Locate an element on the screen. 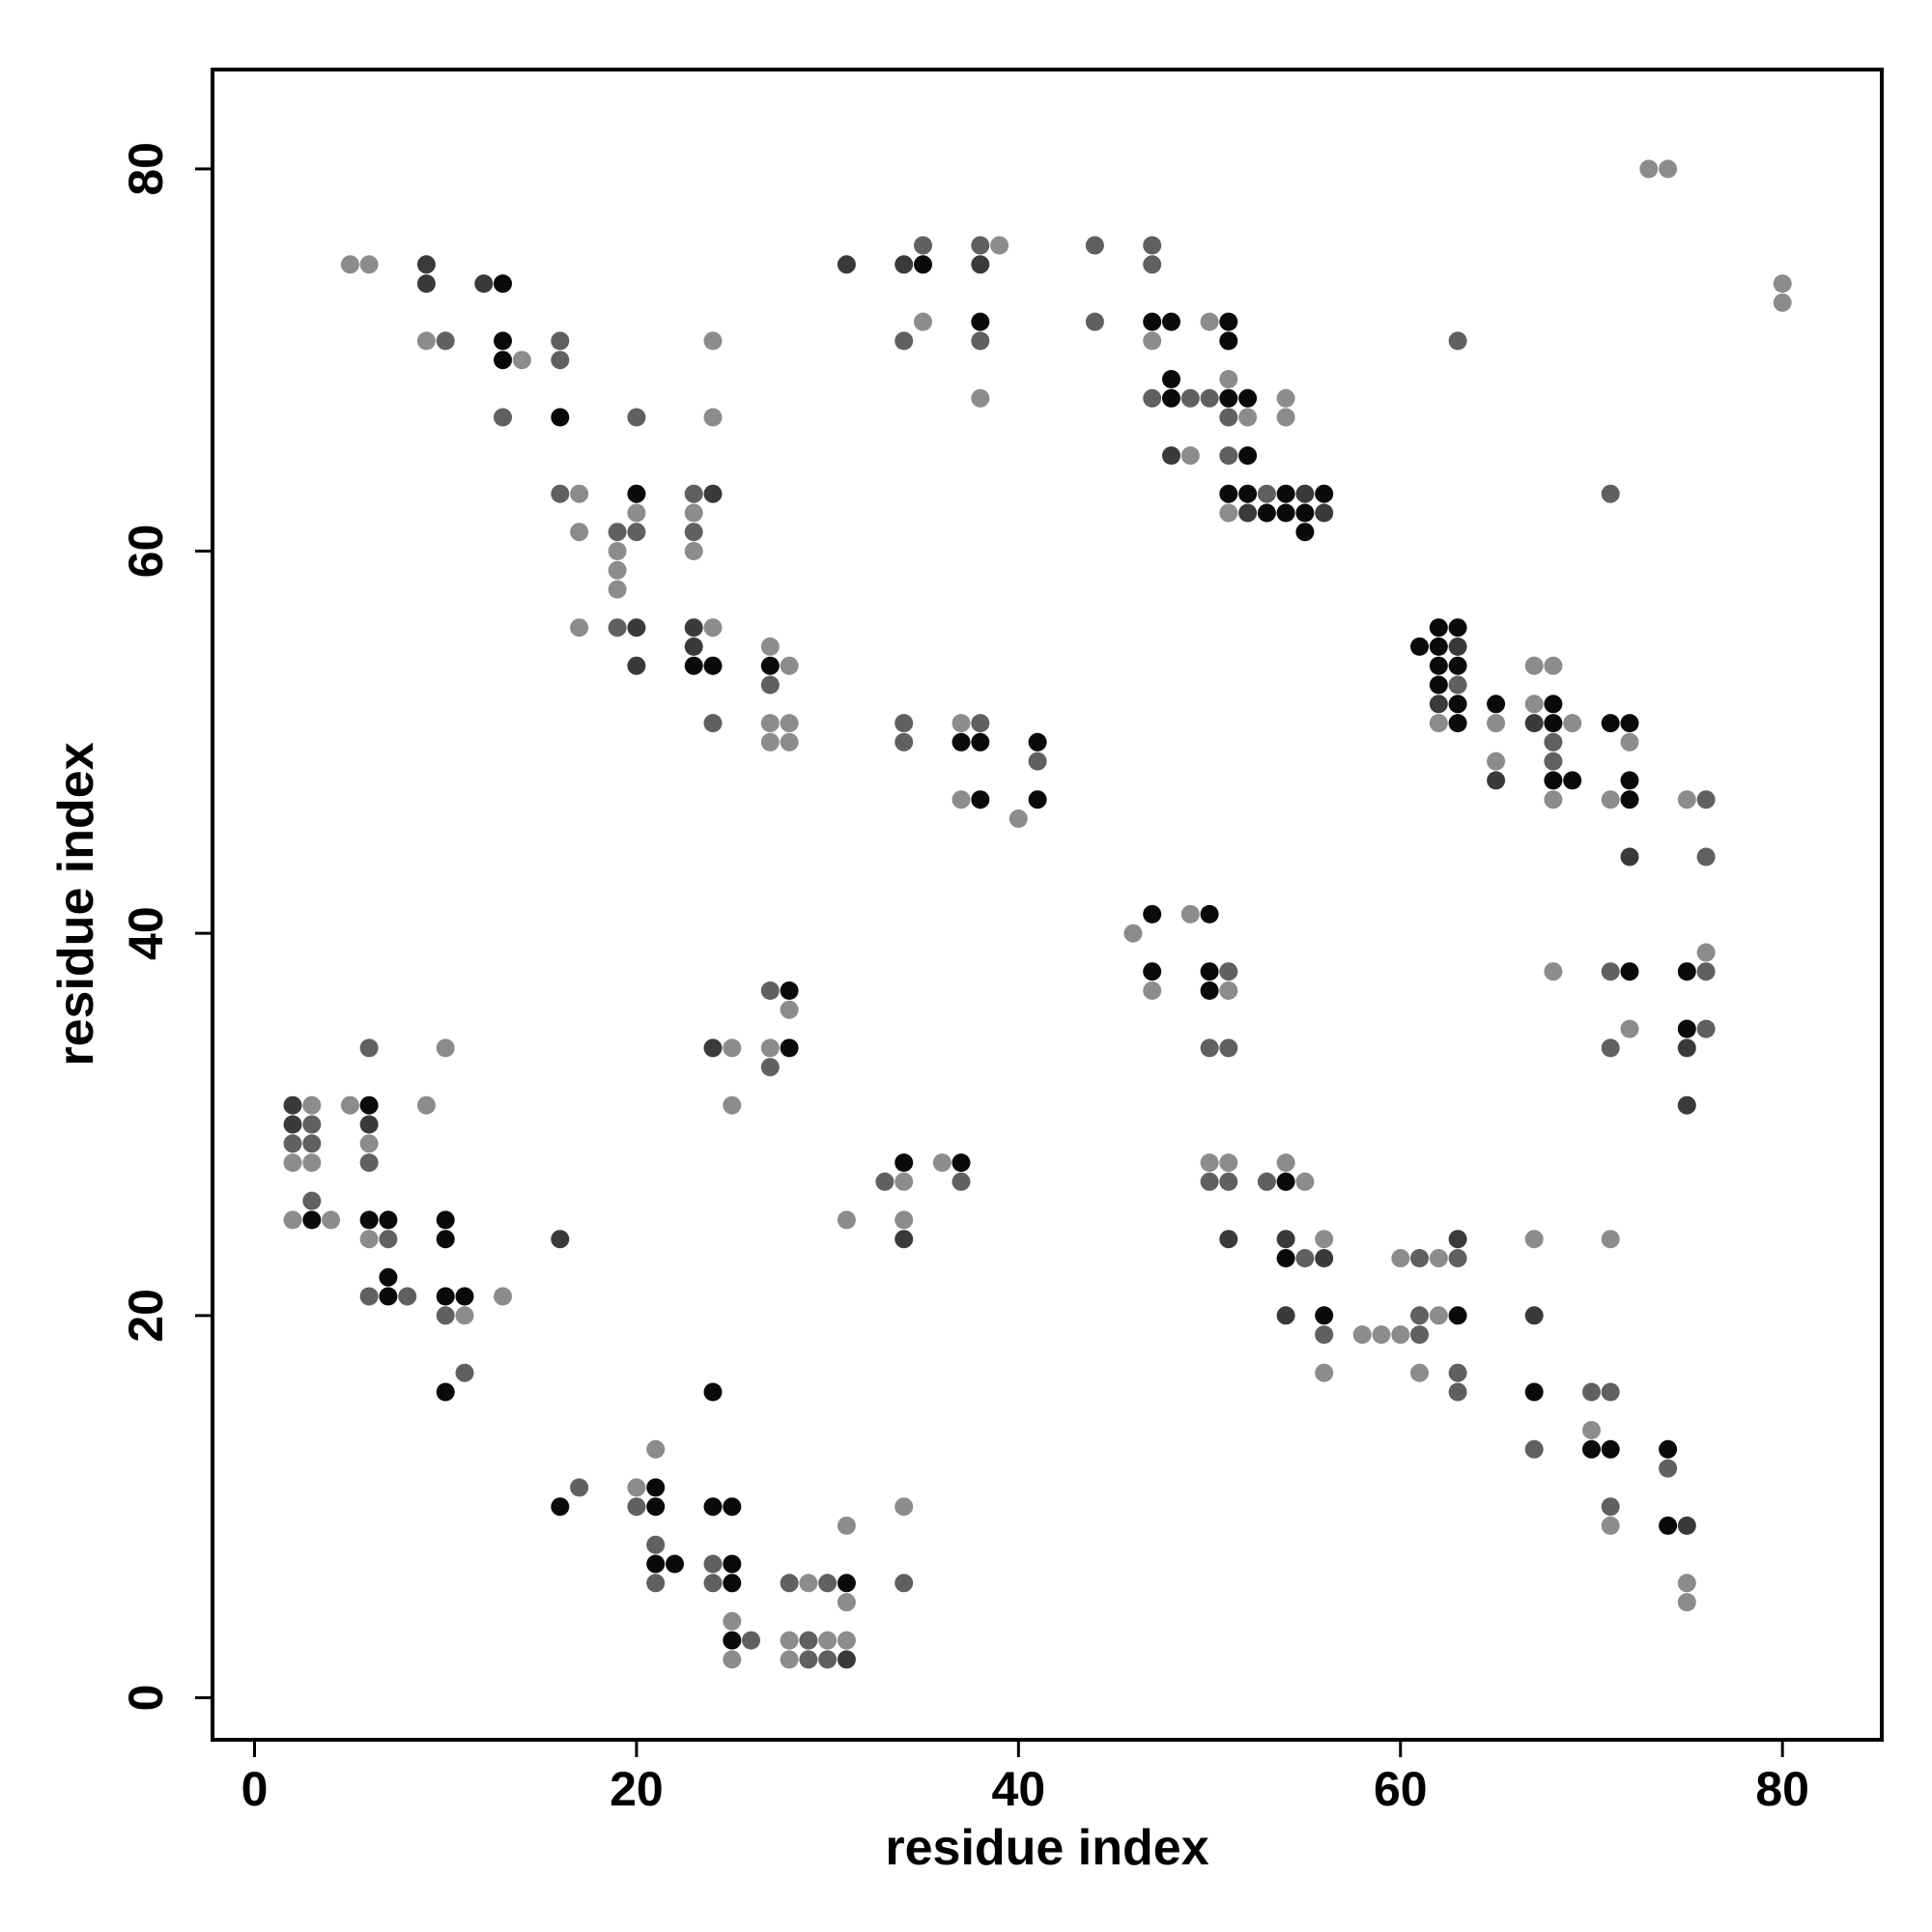 This screenshot has height=1932, width=1932. x-tick-label: 40 is located at coordinates (1019, 1789).